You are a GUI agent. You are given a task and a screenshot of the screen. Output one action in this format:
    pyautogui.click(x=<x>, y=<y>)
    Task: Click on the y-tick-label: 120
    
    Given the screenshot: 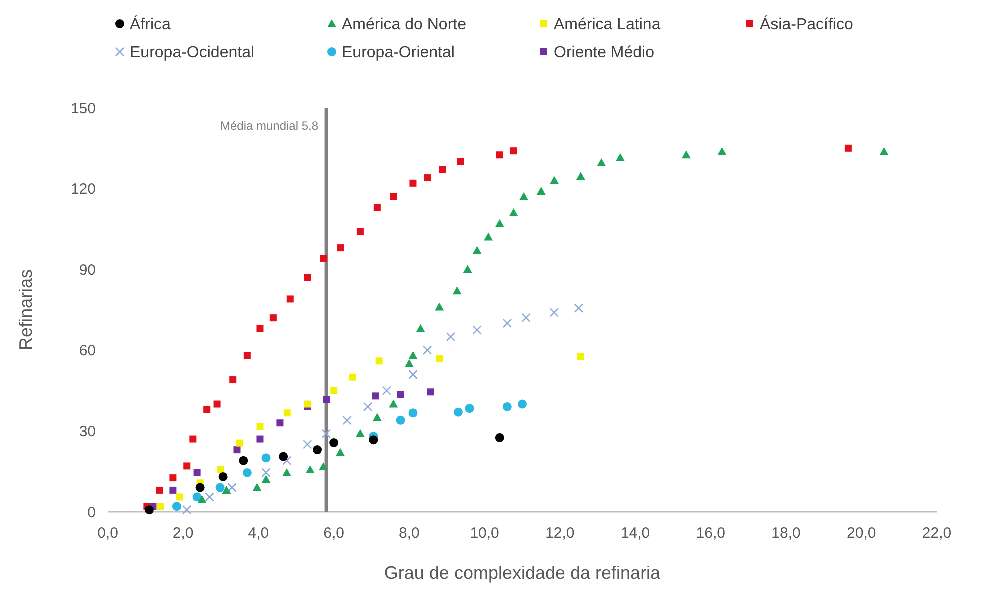 What is the action you would take?
    pyautogui.click(x=83, y=189)
    